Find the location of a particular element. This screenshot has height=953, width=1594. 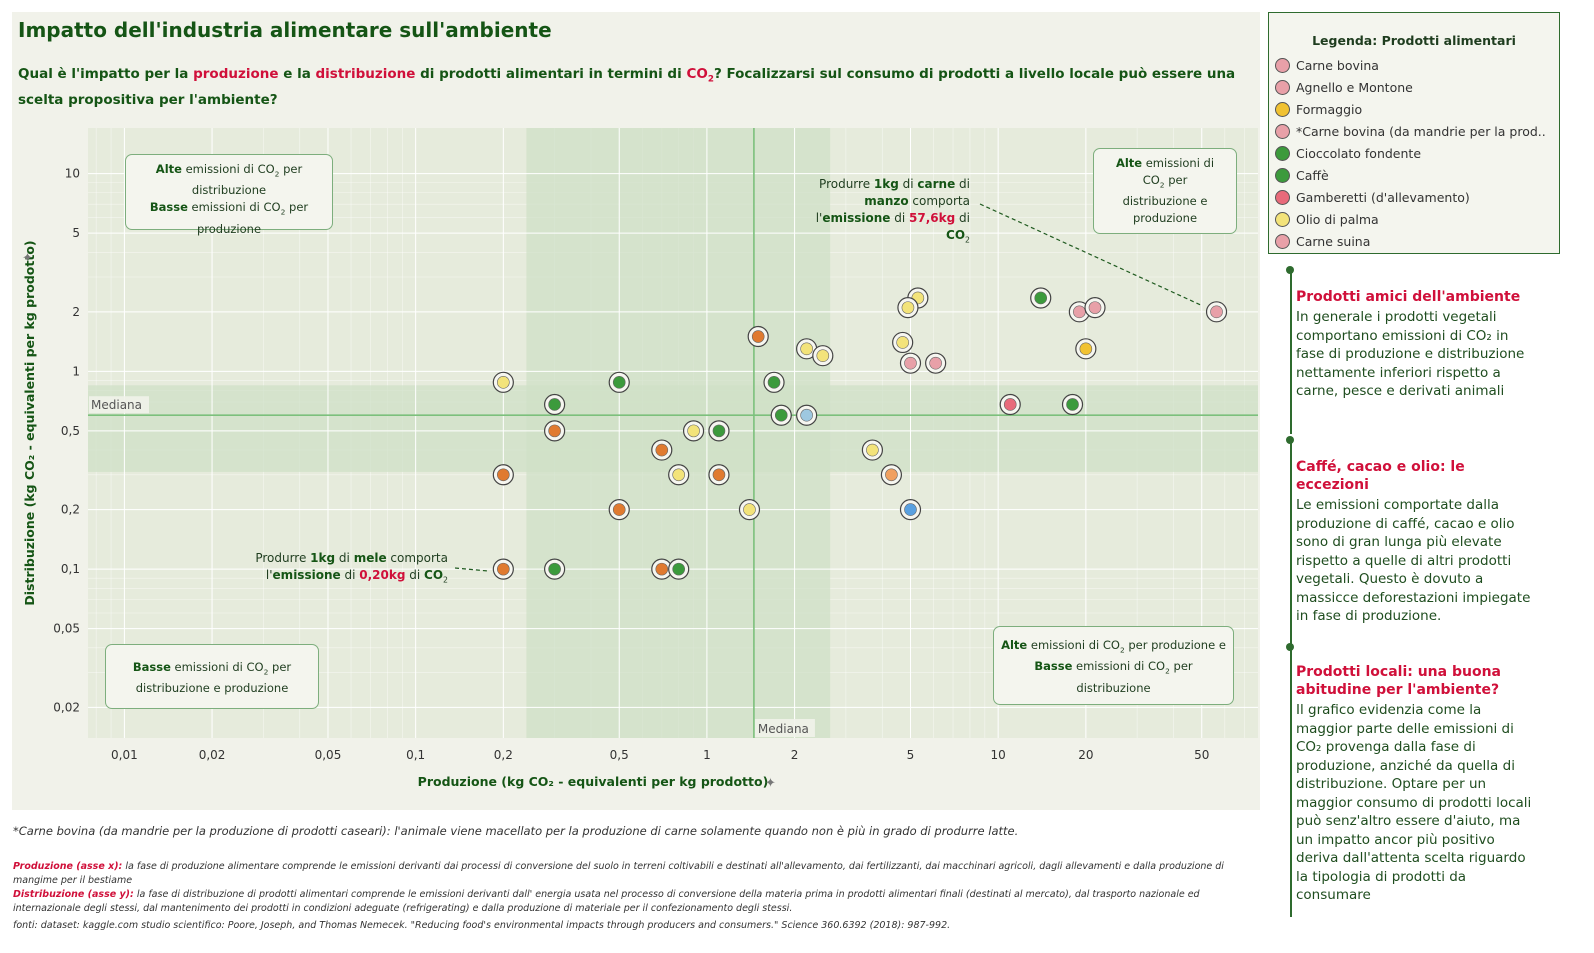

x-tick-label: 0,05 is located at coordinates (328, 755).